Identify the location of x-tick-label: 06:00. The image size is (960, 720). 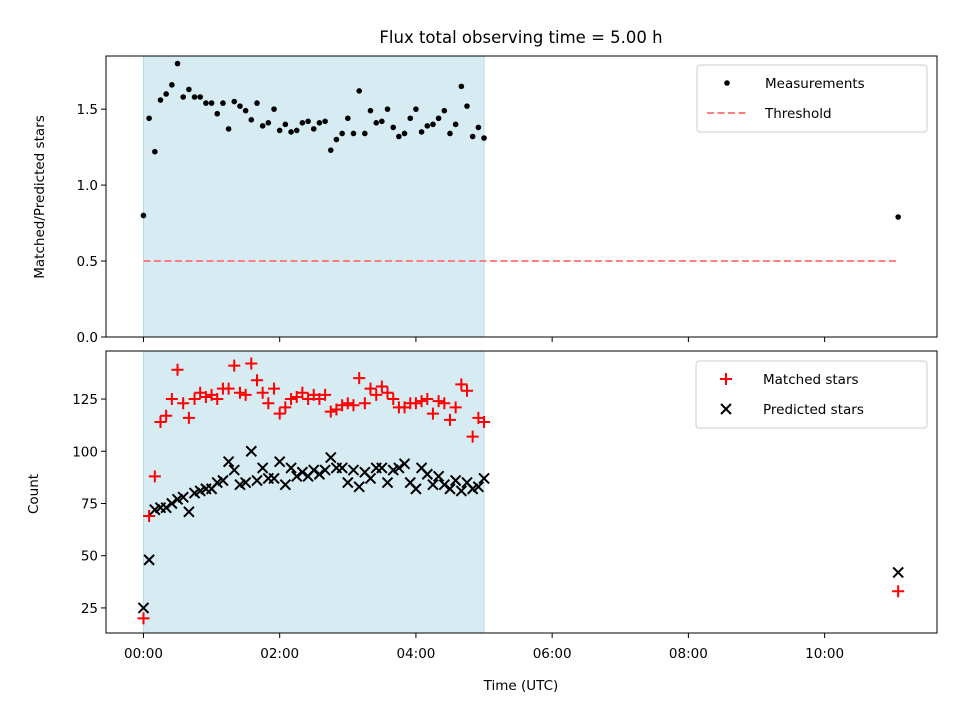
(552, 654).